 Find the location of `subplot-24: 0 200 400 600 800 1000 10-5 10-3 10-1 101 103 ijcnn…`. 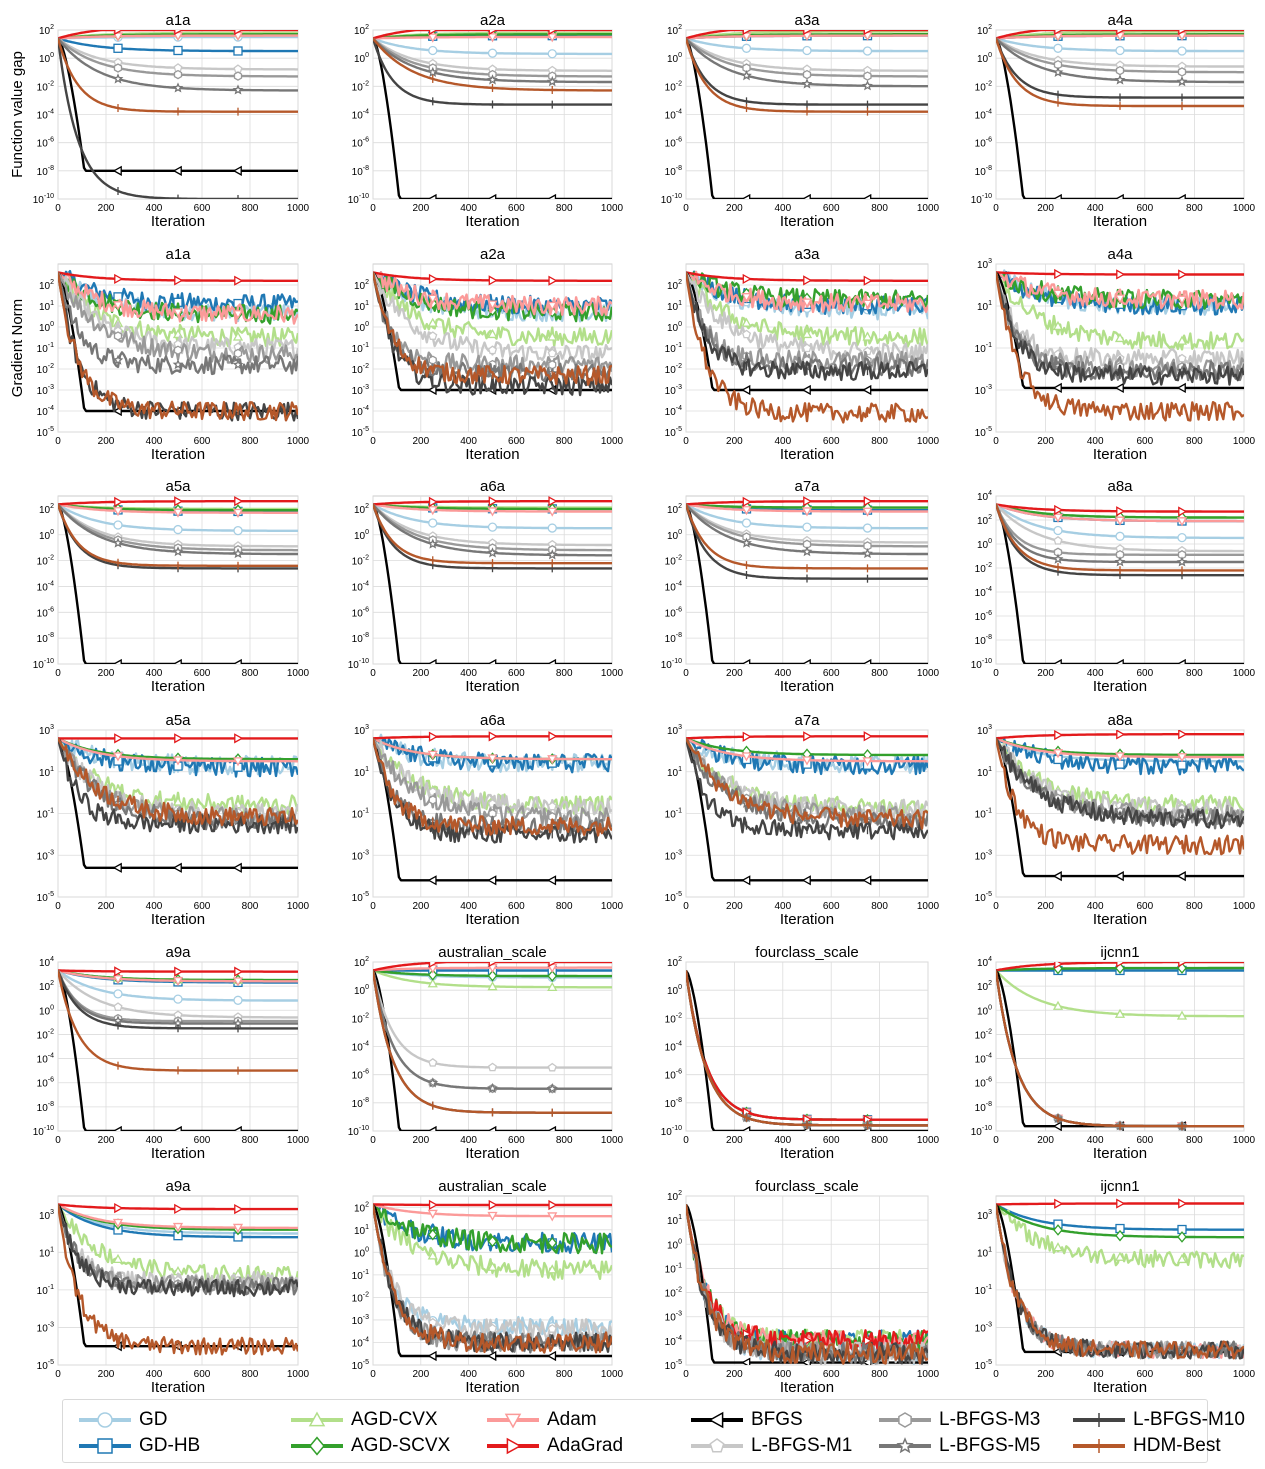

subplot-24: 0 200 400 600 800 1000 10-5 10-3 10-1 101 103 ijcnn… is located at coordinates (1115, 1287).